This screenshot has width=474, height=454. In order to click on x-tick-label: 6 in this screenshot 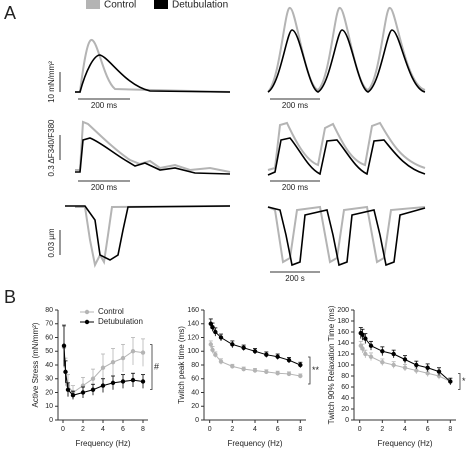, I will do `click(278, 429)`.